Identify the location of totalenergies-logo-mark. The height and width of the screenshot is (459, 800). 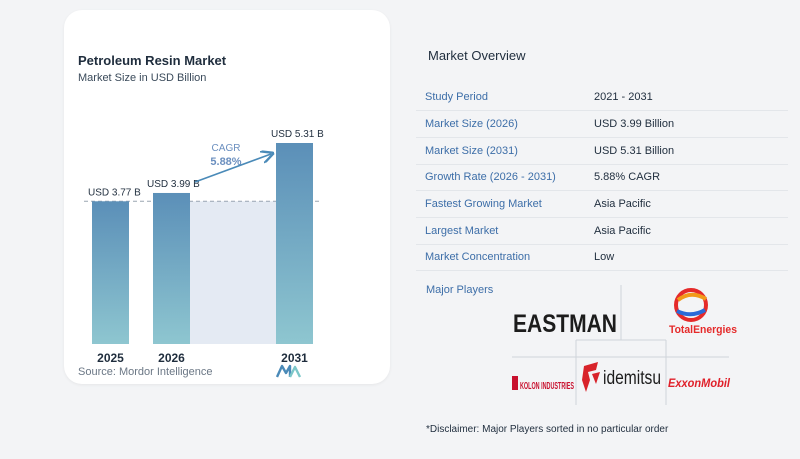
(691, 305).